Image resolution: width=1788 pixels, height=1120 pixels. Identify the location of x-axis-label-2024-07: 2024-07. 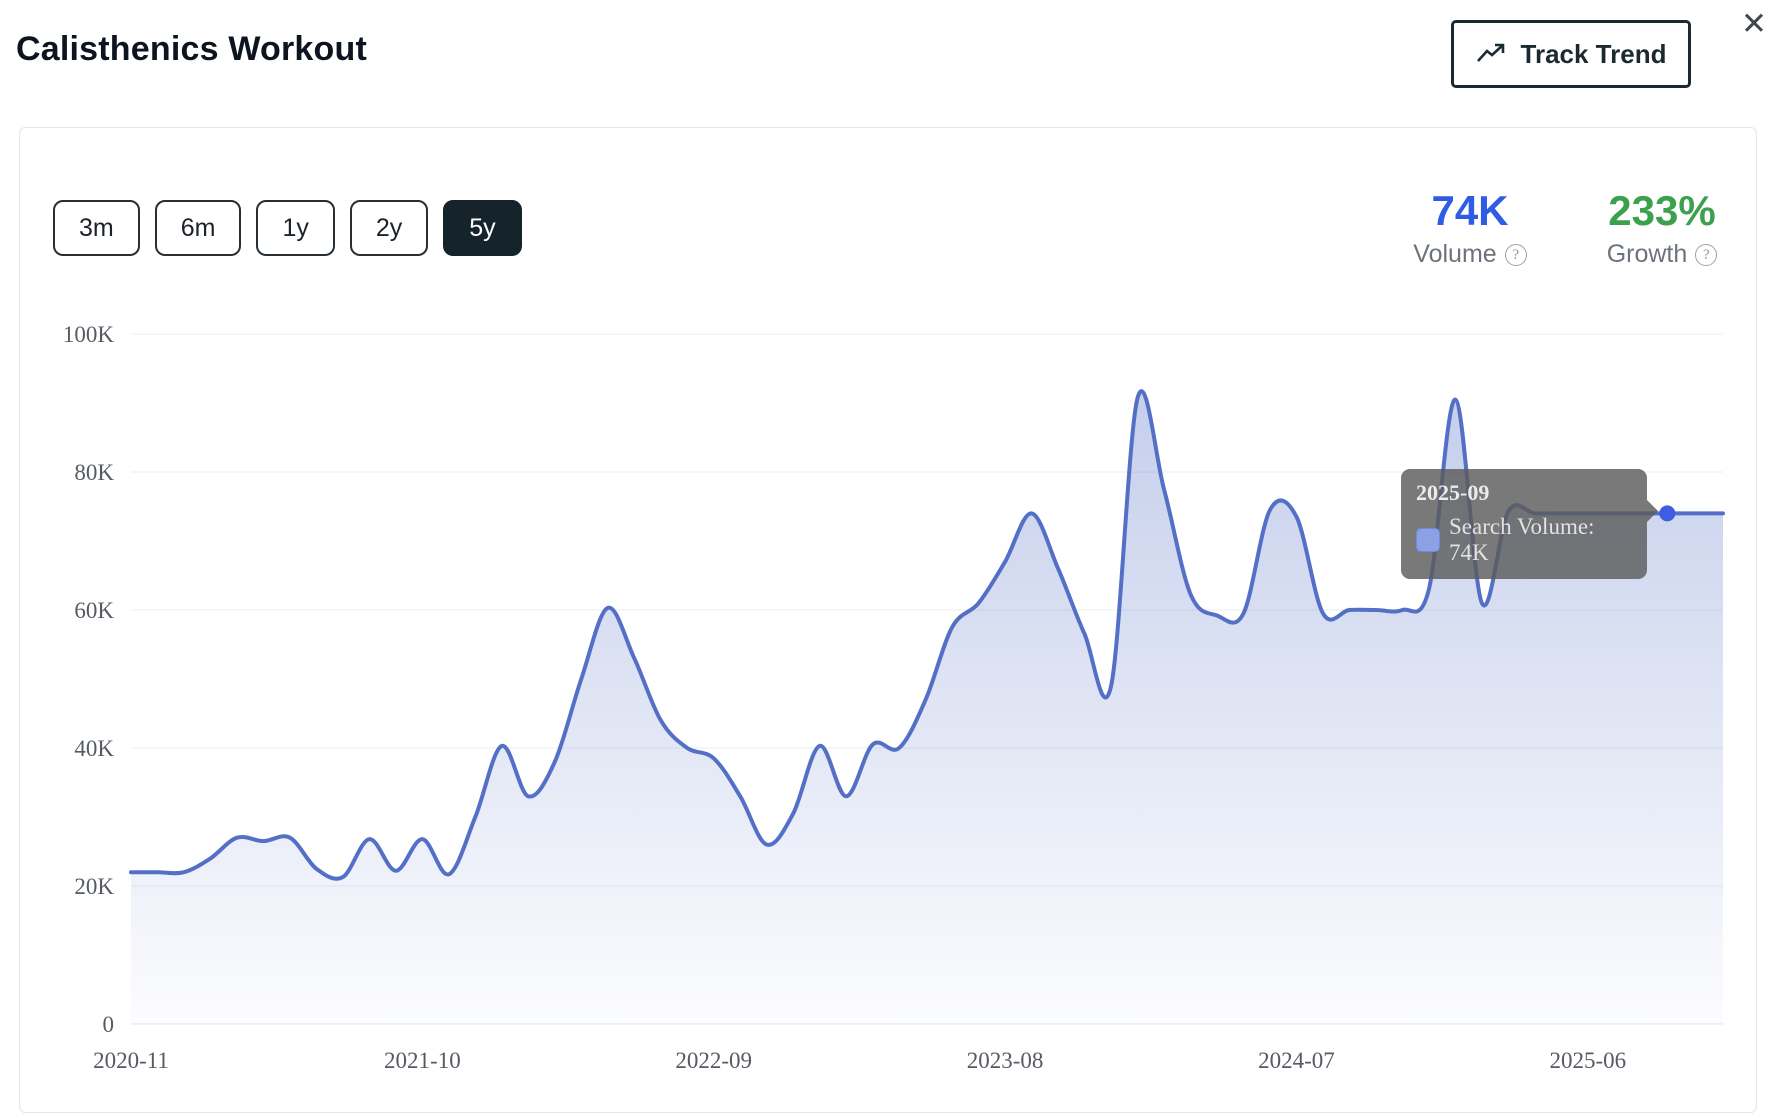
(1296, 1060).